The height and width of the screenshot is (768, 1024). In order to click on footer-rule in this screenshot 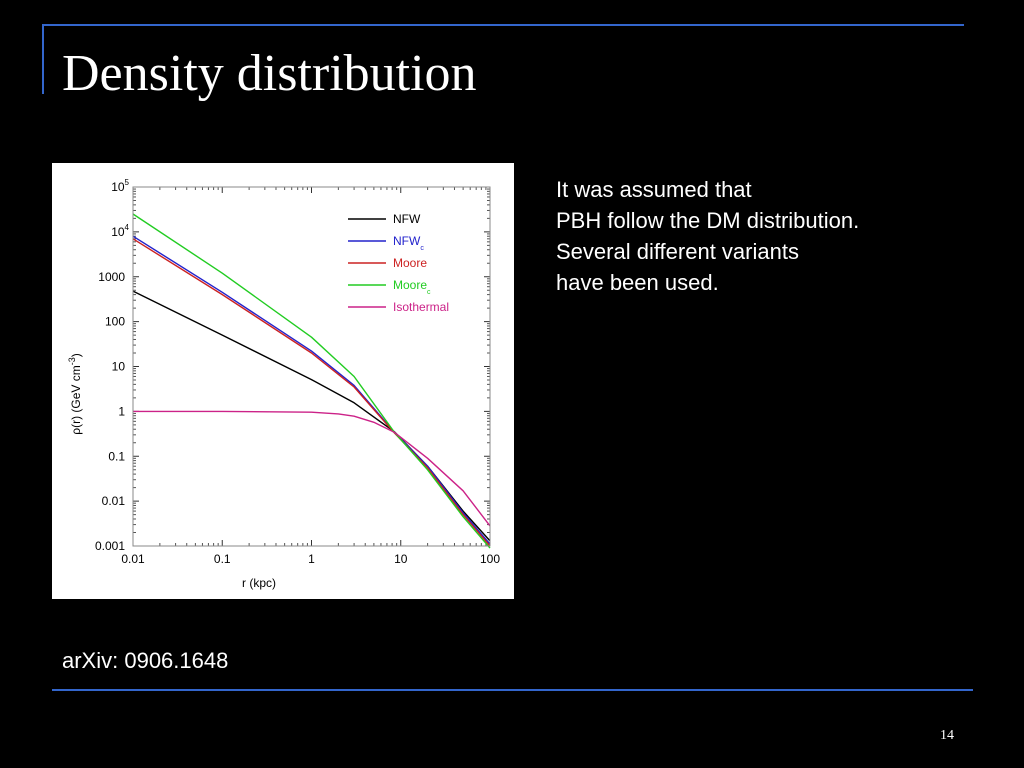, I will do `click(512, 690)`.